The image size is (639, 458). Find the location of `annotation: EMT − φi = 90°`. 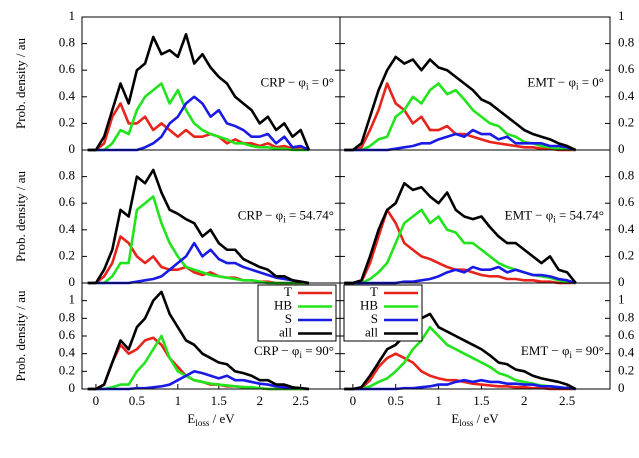

annotation: EMT − φi = 90° is located at coordinates (562, 351).